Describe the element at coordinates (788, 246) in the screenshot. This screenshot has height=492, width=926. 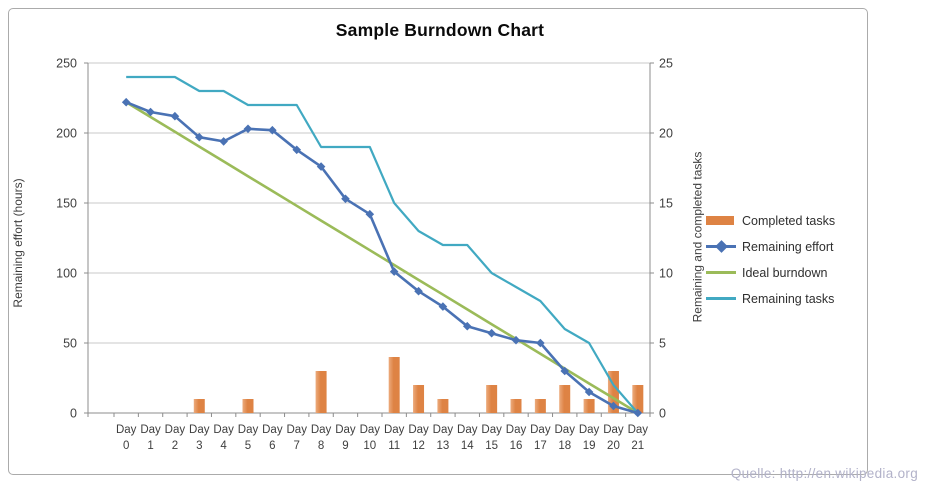
I see `legend-label: Remaining effort` at that location.